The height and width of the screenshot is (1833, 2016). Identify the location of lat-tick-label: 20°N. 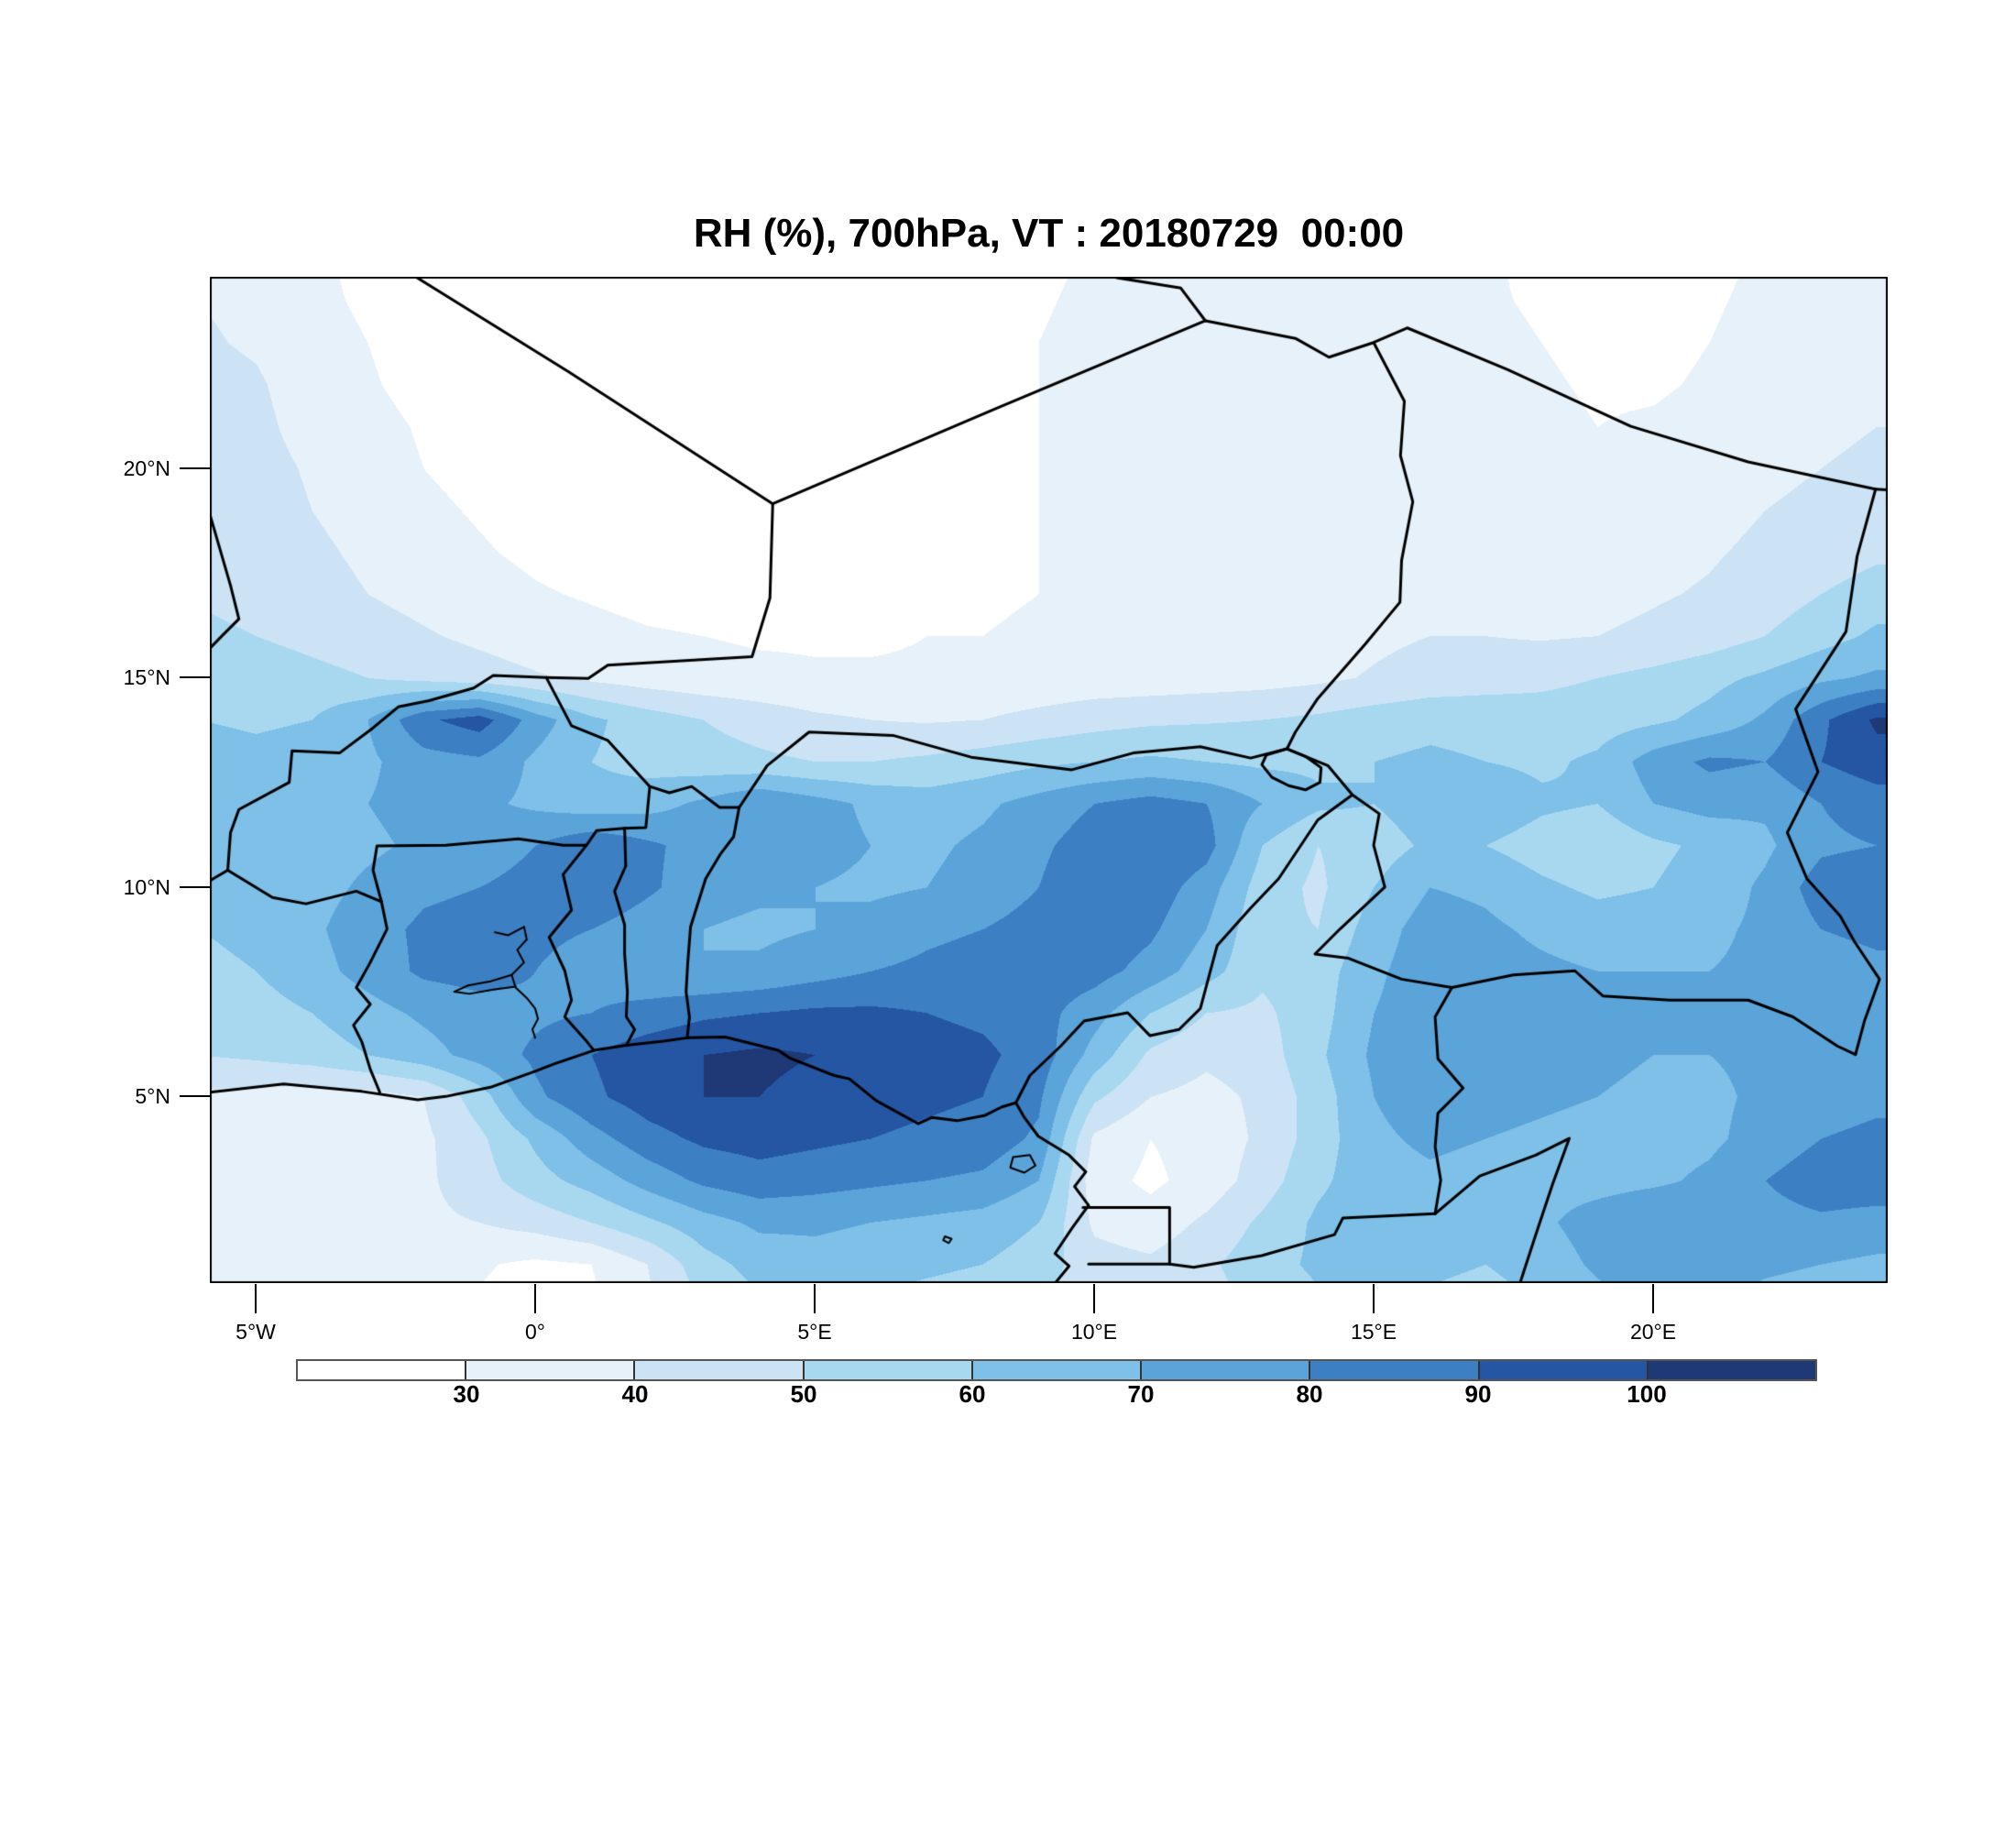
(146, 468).